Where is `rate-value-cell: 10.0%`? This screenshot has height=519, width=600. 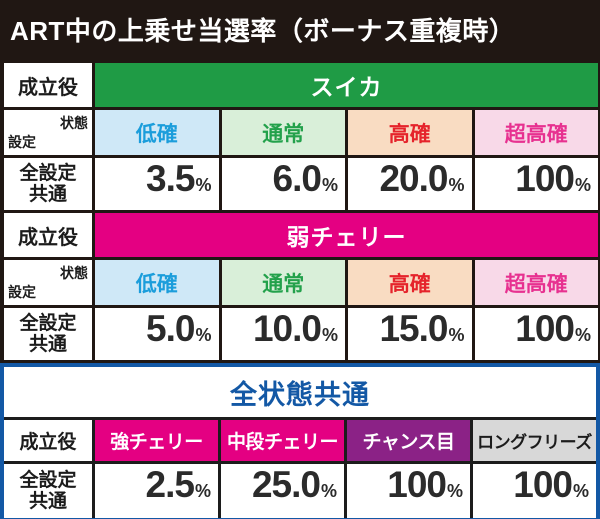
rate-value-cell: 10.0% is located at coordinates (283, 334).